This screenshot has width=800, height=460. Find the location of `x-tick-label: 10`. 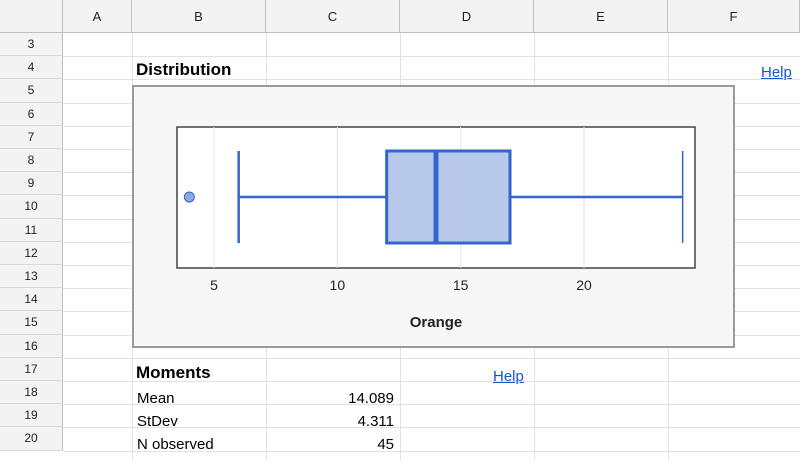

x-tick-label: 10 is located at coordinates (338, 285).